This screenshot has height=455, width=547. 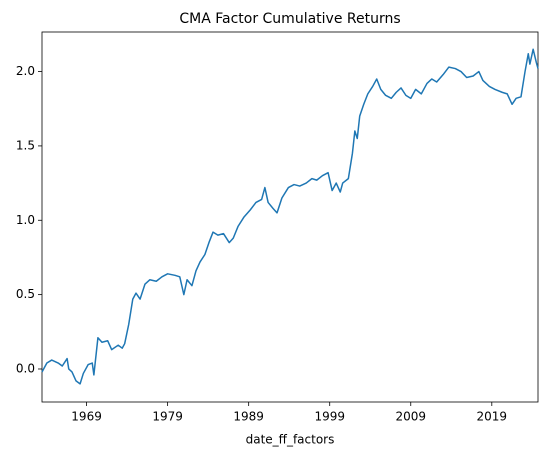 I want to click on y-tick-label: 1.0, so click(x=25, y=220).